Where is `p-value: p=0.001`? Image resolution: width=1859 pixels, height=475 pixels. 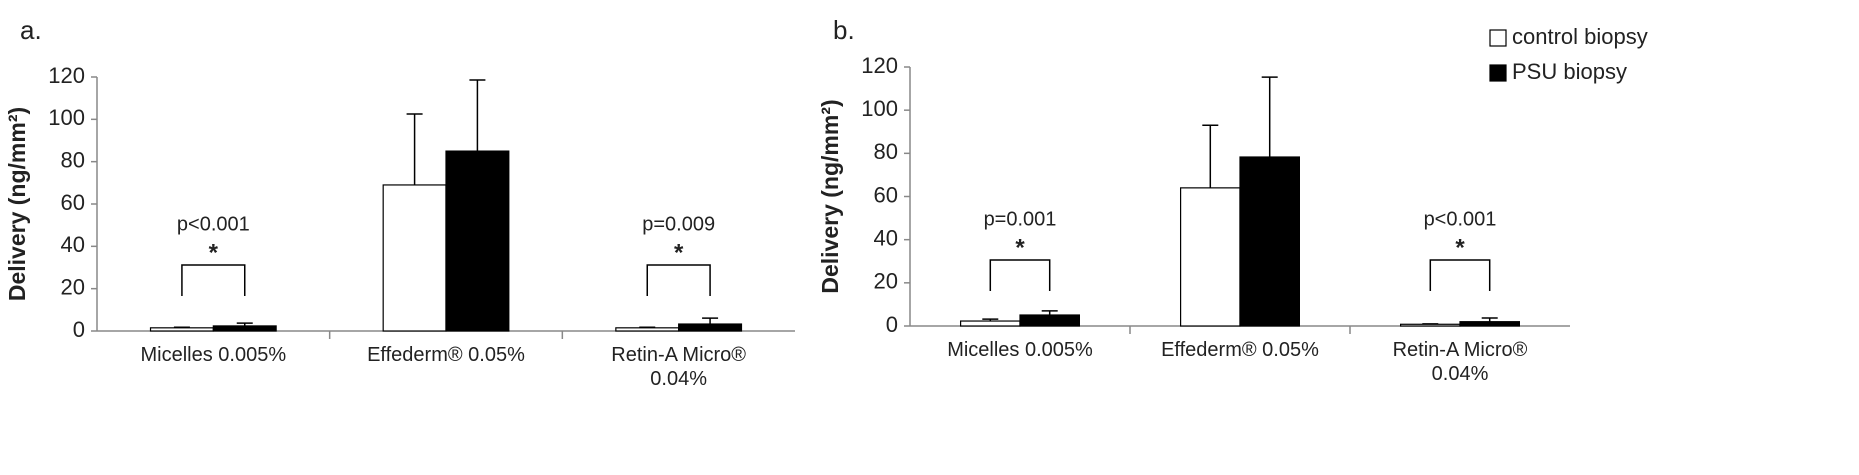
p-value: p=0.001 is located at coordinates (1020, 219).